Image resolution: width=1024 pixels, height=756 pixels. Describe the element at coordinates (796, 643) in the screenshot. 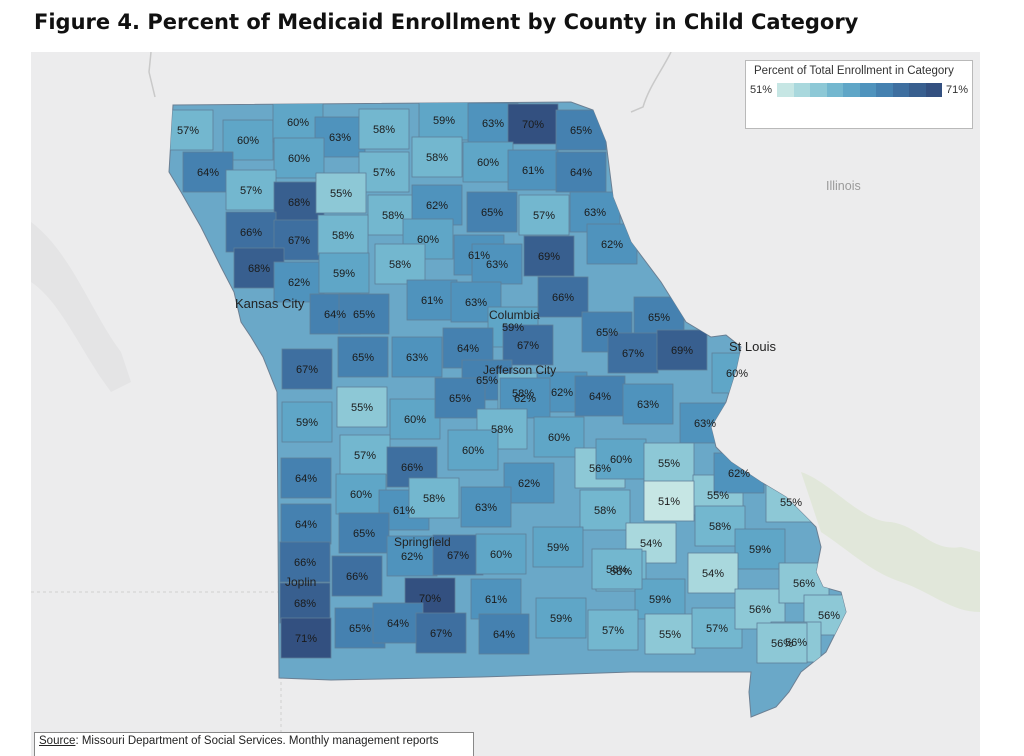

I see `county-value-label: 56%` at that location.